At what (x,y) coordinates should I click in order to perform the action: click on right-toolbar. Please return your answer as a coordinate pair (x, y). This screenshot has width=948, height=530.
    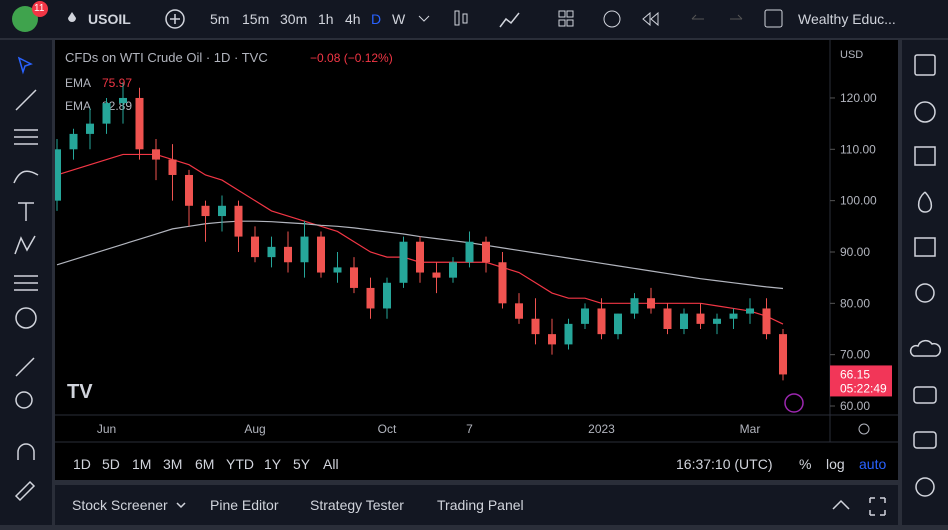
    Looking at the image, I should click on (925, 282).